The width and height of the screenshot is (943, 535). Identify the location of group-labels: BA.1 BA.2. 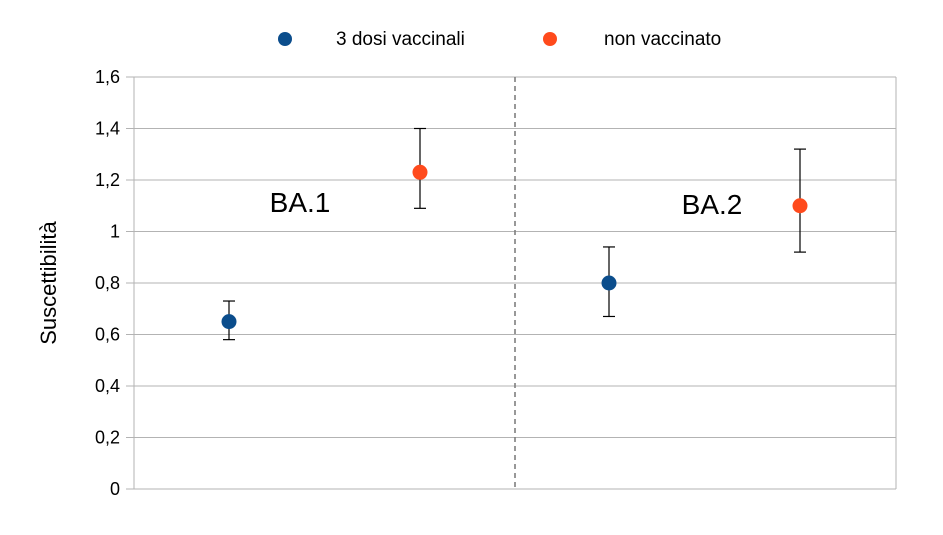
(506, 203).